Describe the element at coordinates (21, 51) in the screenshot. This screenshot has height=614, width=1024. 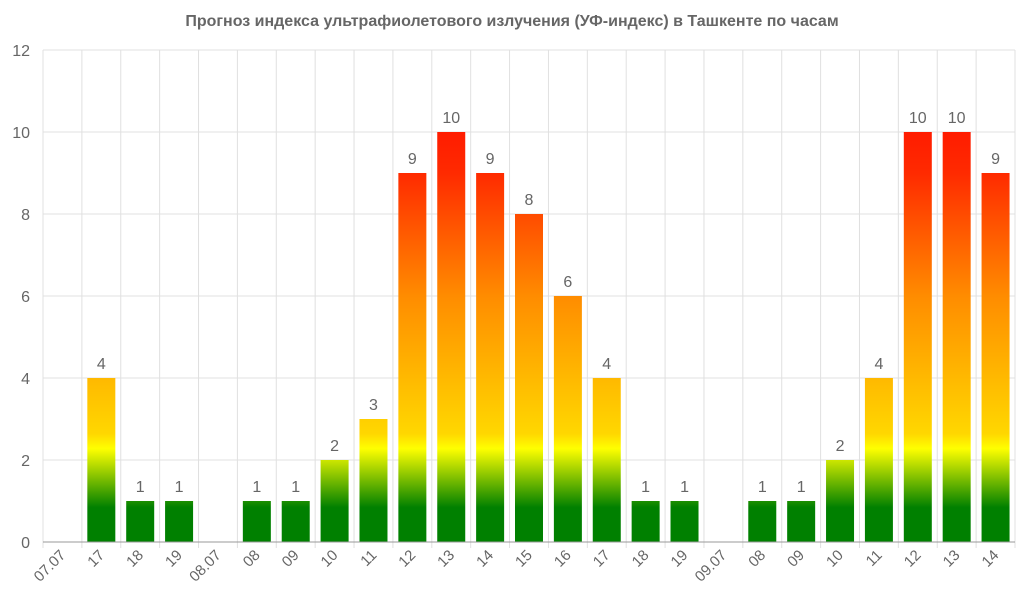
I see `y-tick-label: 12` at that location.